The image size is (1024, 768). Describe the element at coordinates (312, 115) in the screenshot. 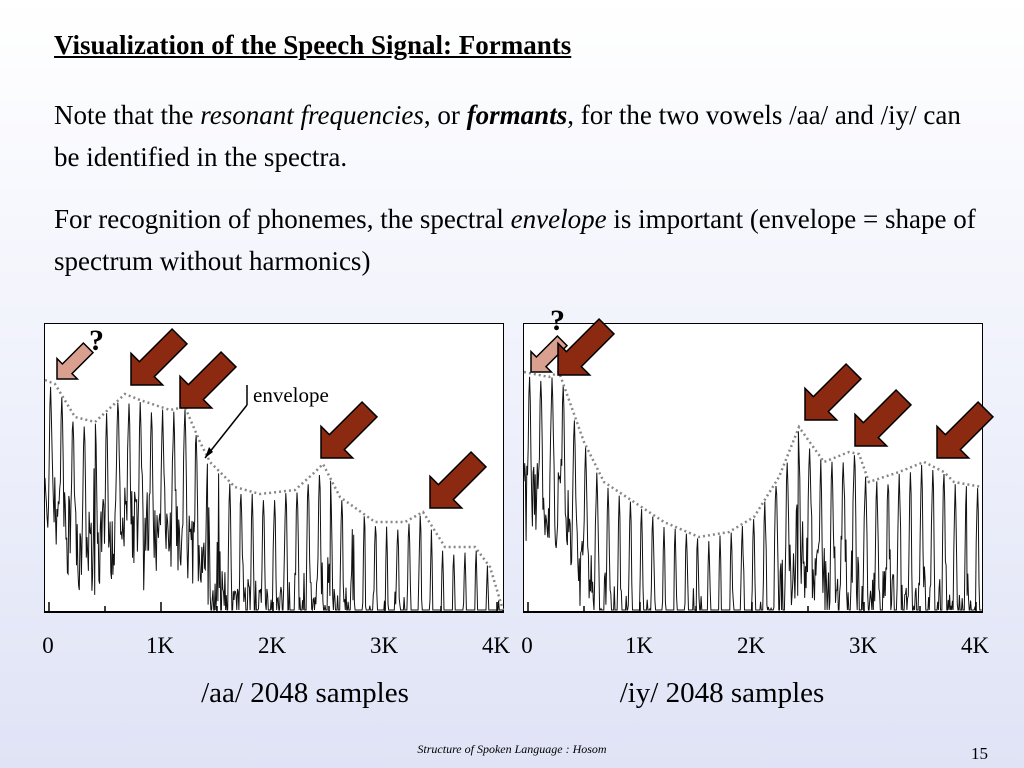

I see `para1-italic-resonant: resonant frequencies` at that location.